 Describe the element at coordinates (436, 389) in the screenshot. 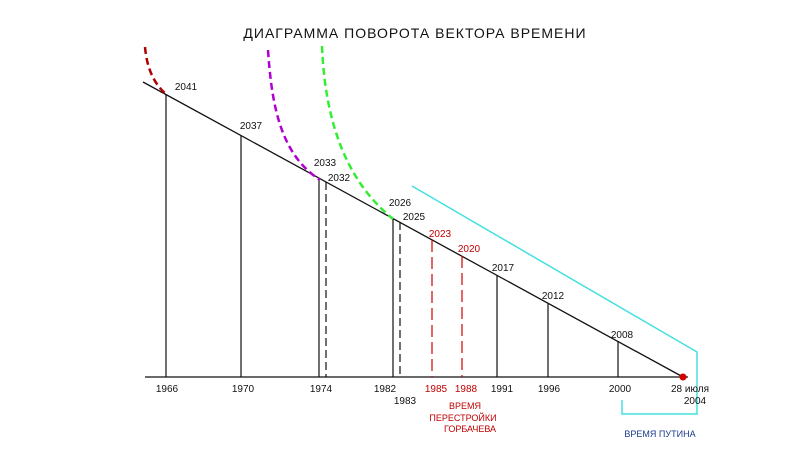

I see `bottom-label: 1985` at that location.